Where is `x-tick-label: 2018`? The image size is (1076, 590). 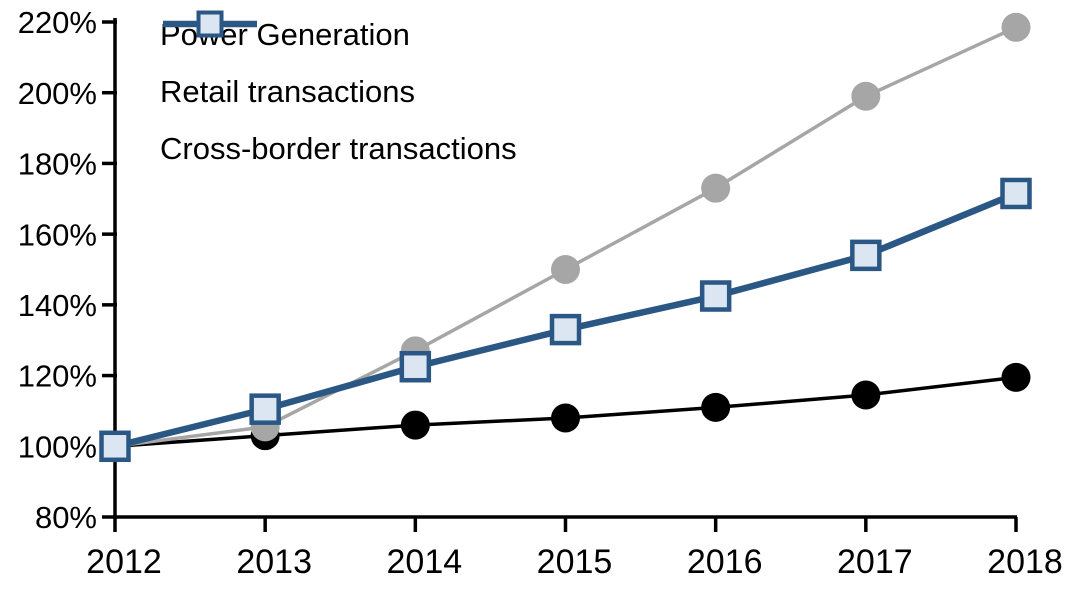
x-tick-label: 2018 is located at coordinates (1025, 562).